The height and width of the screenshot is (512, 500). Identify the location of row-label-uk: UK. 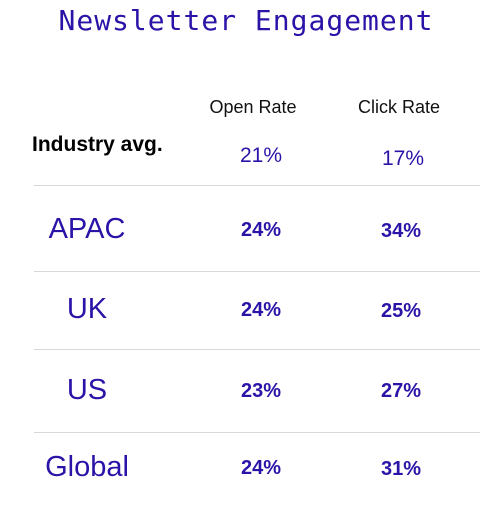
(87, 309).